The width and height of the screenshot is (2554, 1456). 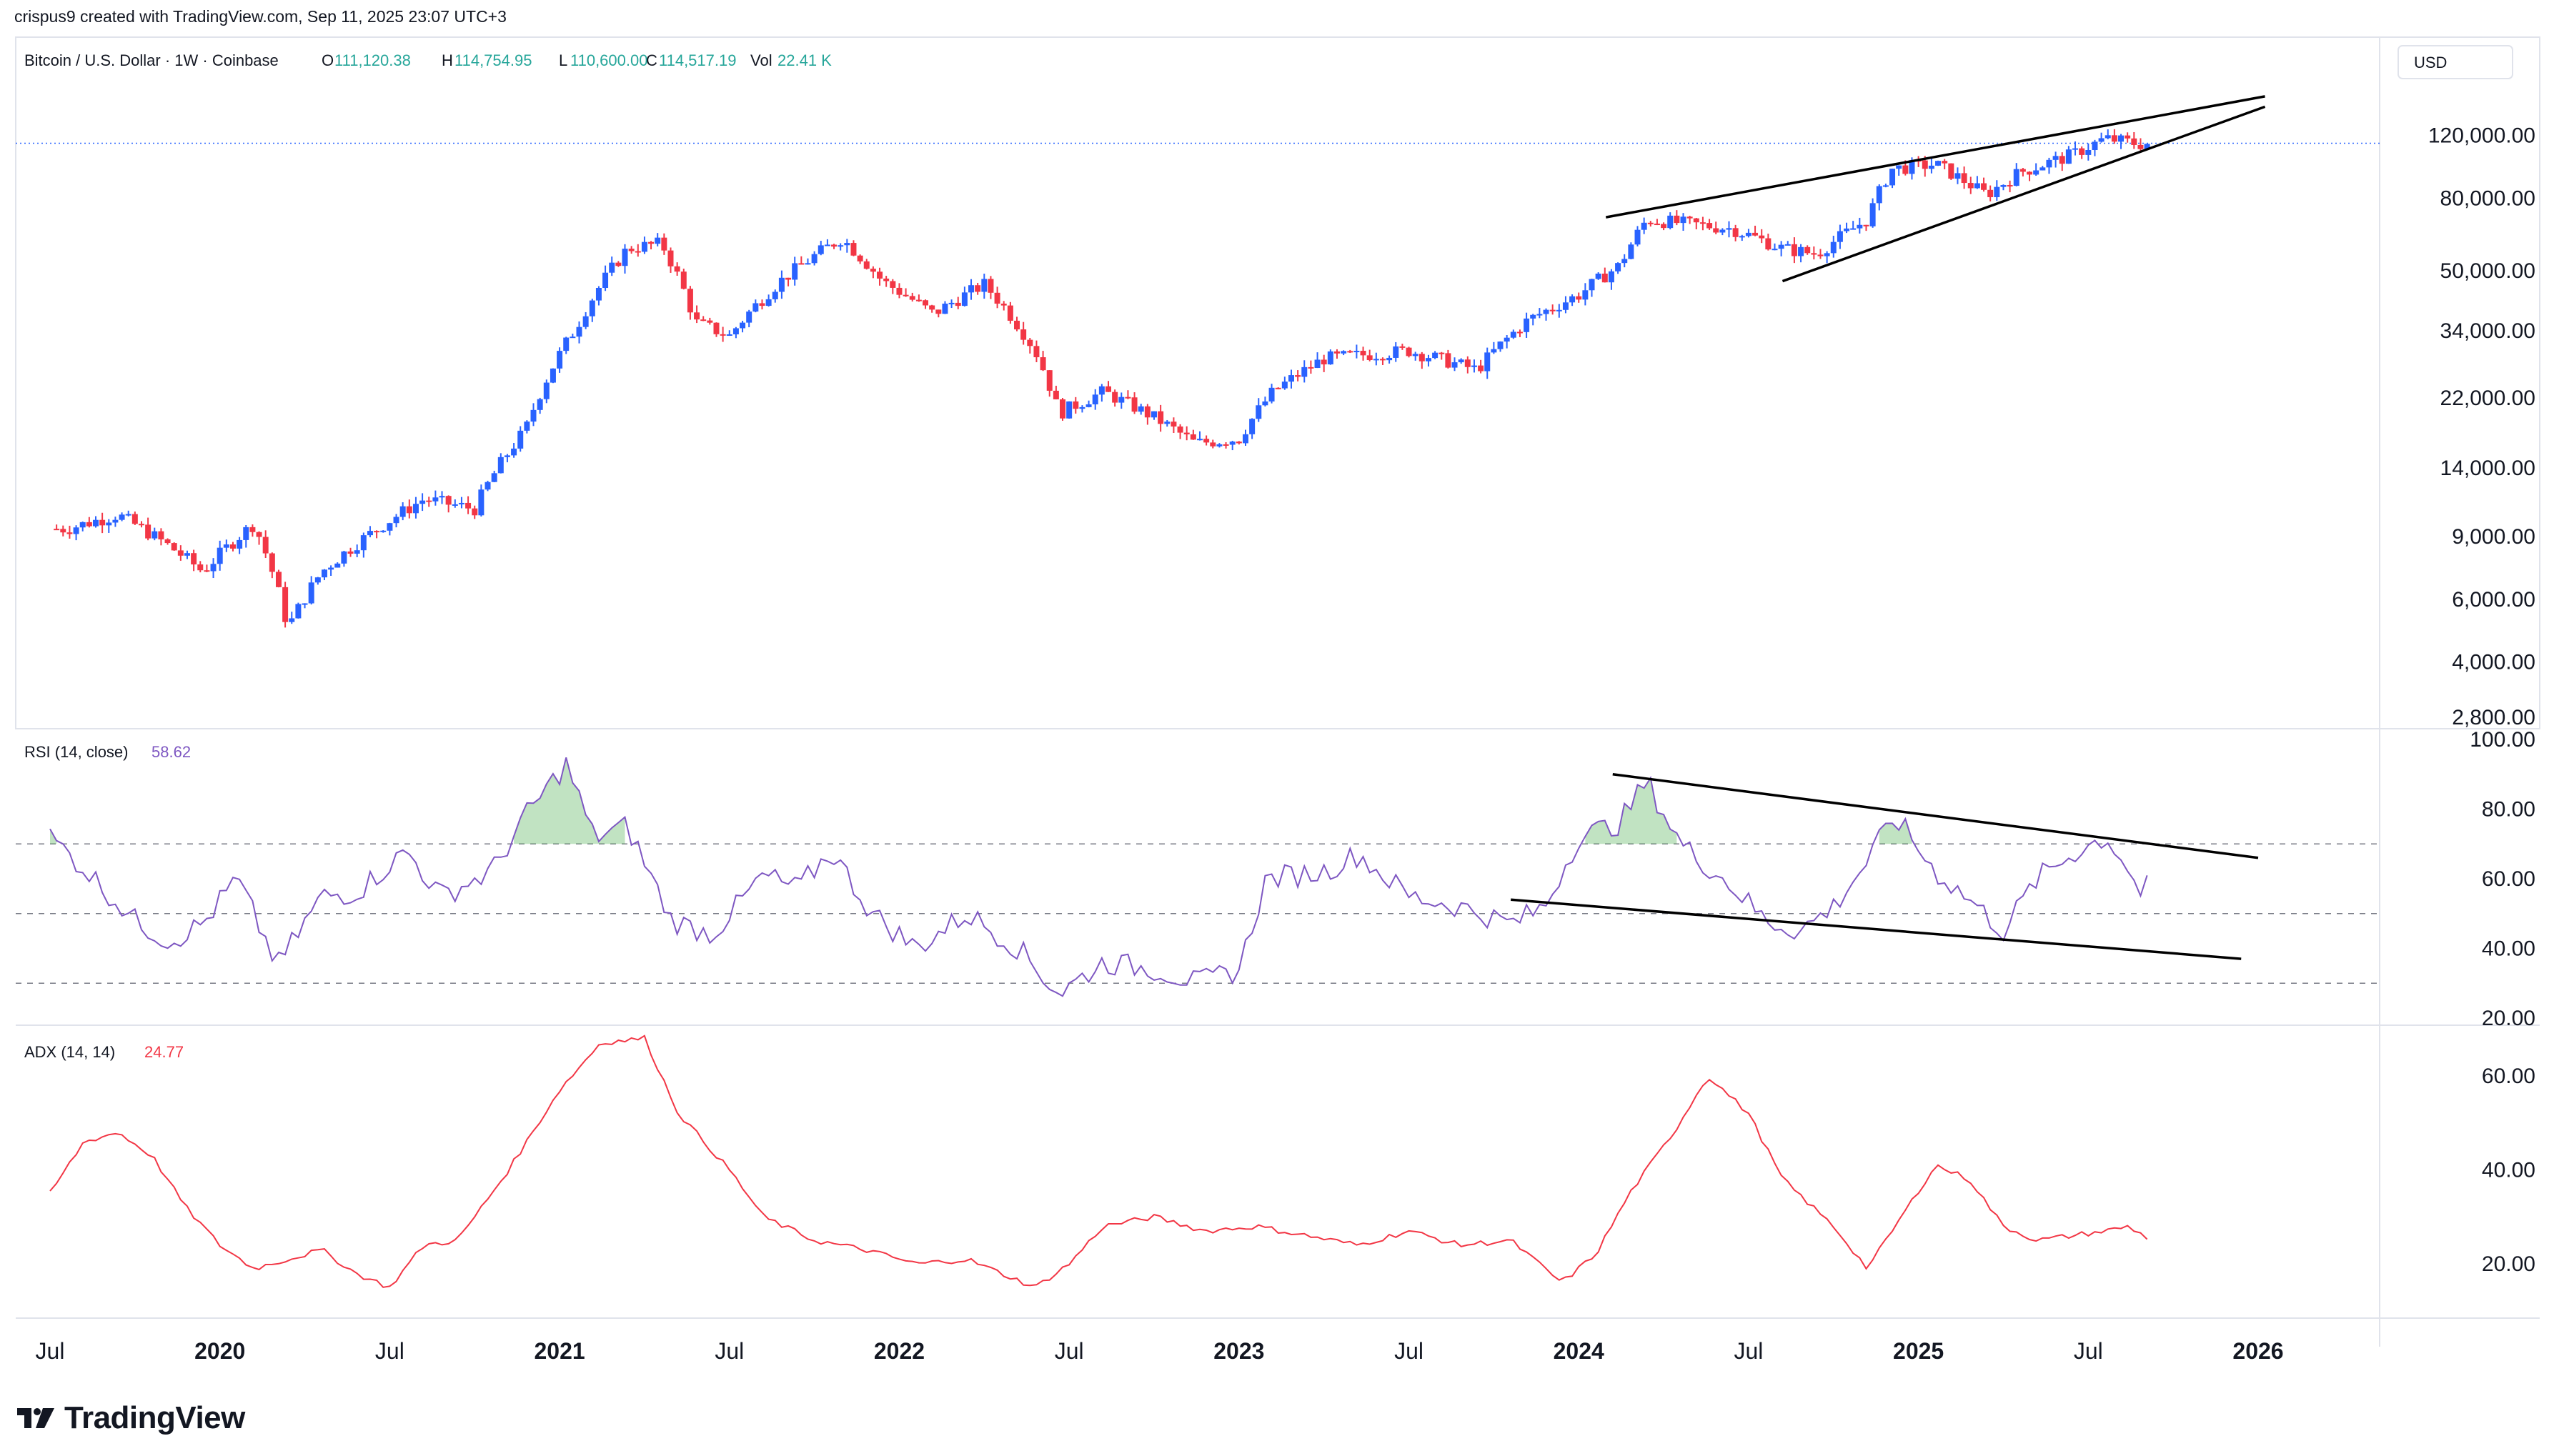 I want to click on rsi-tick-label: 20.00, so click(x=2508, y=1018).